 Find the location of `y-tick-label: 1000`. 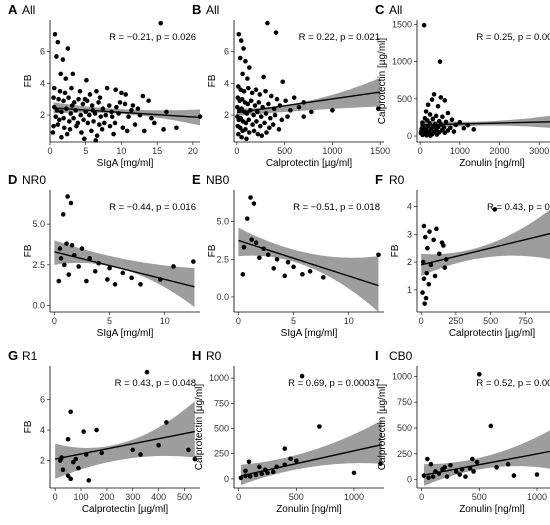

y-tick-label: 1000 is located at coordinates (402, 376).